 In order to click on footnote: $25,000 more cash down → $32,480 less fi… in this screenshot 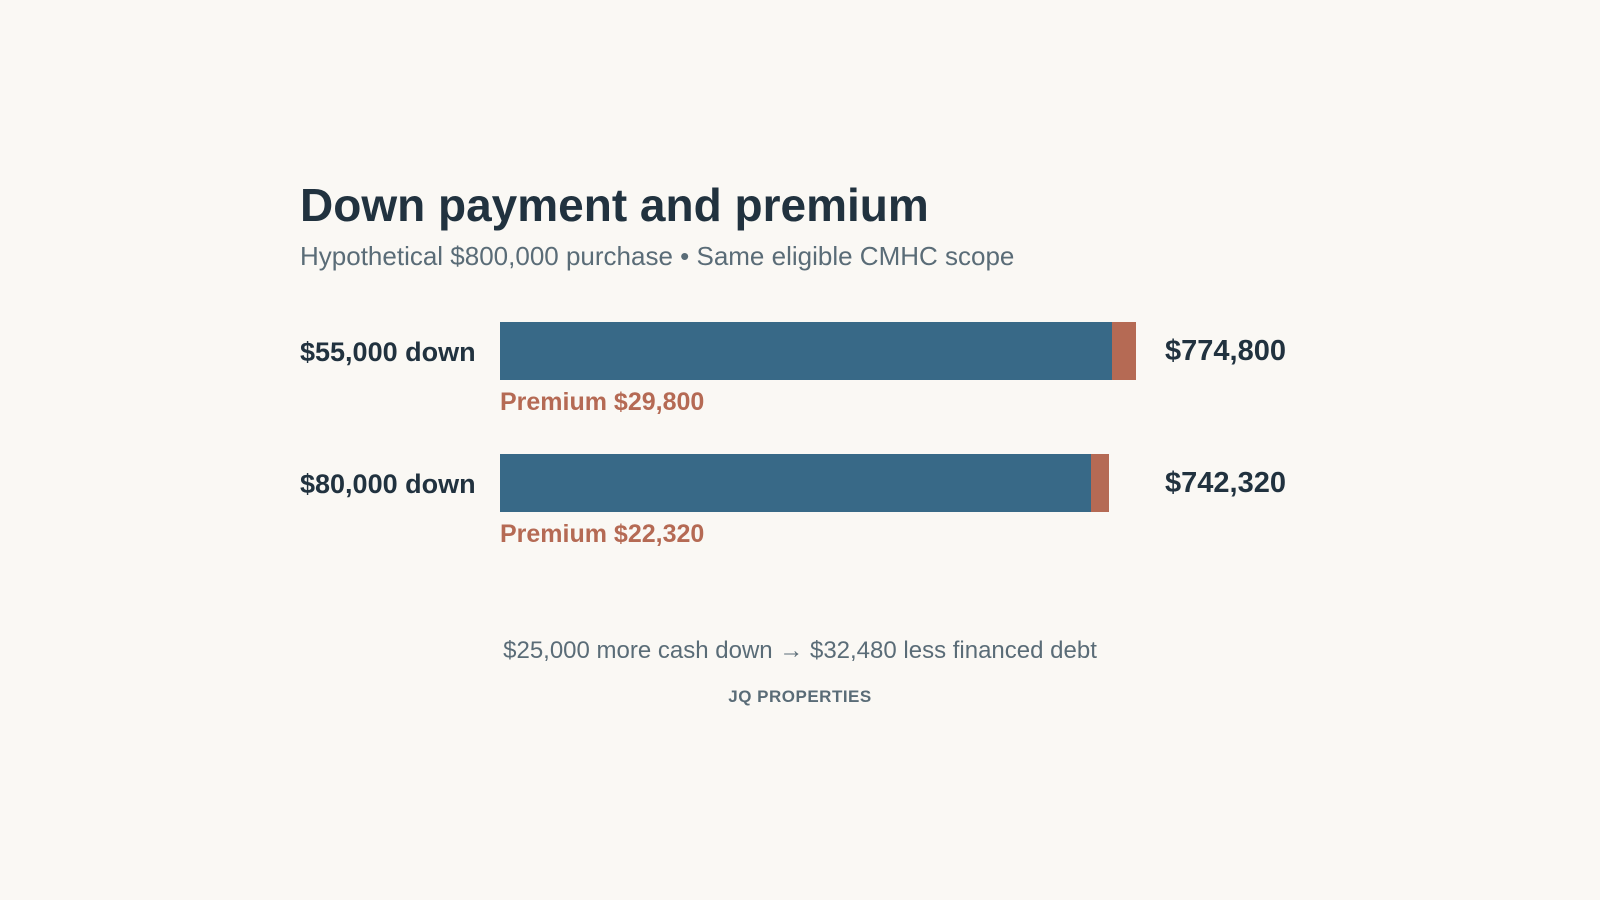, I will do `click(800, 650)`.